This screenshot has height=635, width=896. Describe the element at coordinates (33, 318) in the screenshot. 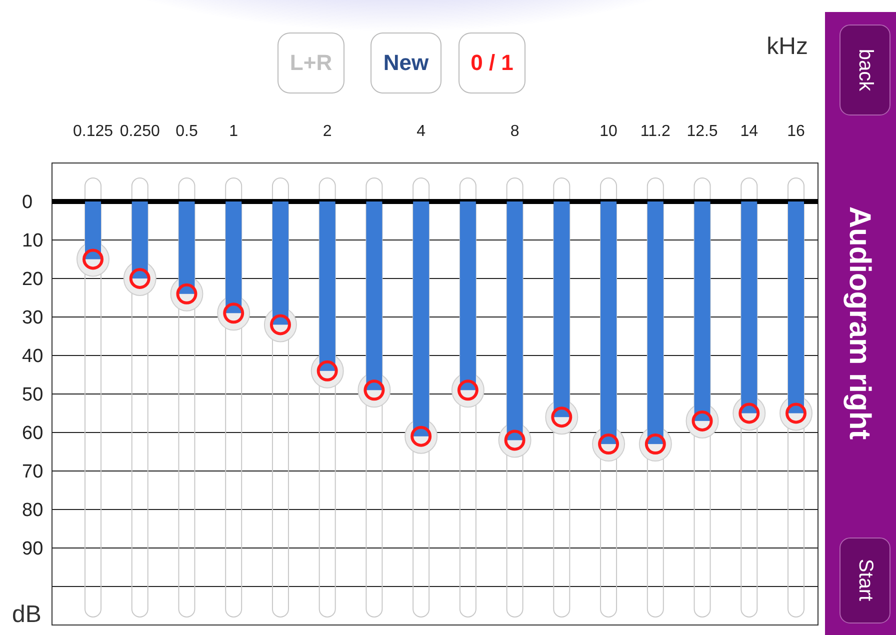

I see `y-tick-label: 30` at that location.